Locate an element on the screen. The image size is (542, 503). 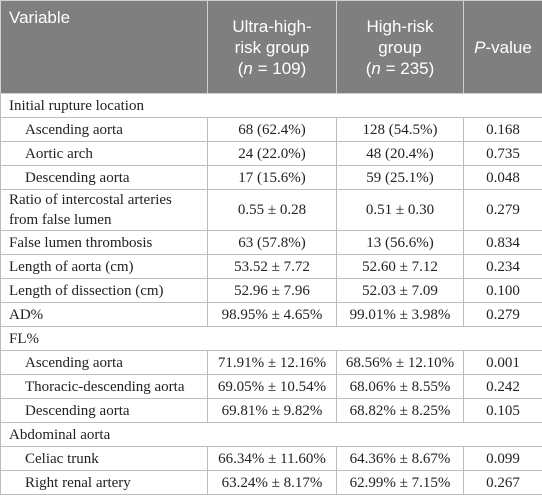
row-label: Thoracic-descending aorta is located at coordinates (104, 386).